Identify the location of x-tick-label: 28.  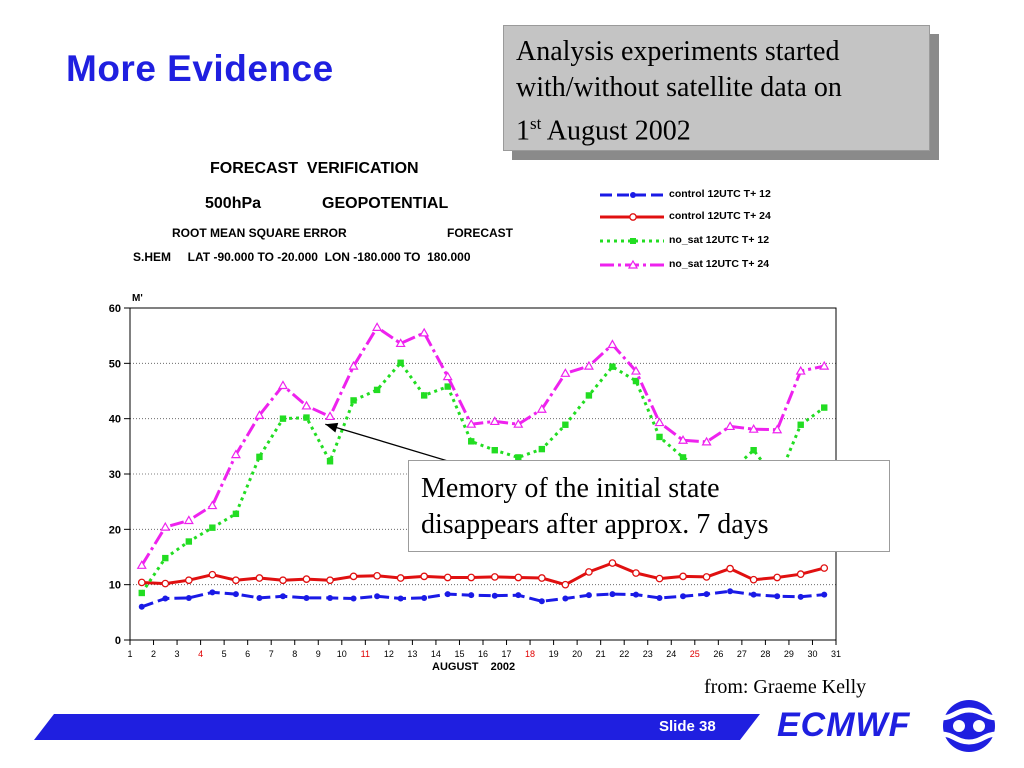
(765, 654).